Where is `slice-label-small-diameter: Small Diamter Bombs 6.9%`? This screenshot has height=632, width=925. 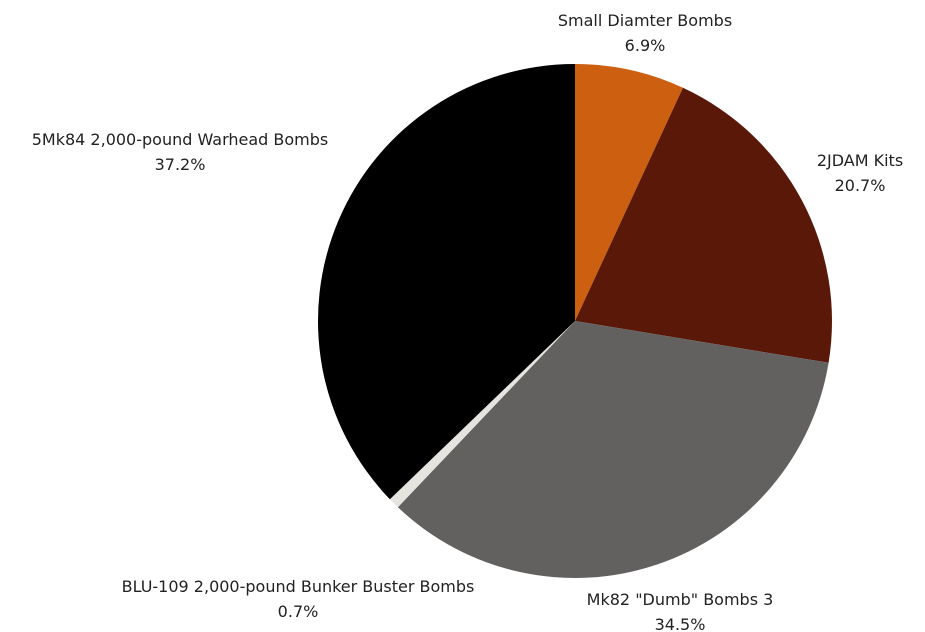 slice-label-small-diameter: Small Diamter Bombs 6.9% is located at coordinates (645, 33).